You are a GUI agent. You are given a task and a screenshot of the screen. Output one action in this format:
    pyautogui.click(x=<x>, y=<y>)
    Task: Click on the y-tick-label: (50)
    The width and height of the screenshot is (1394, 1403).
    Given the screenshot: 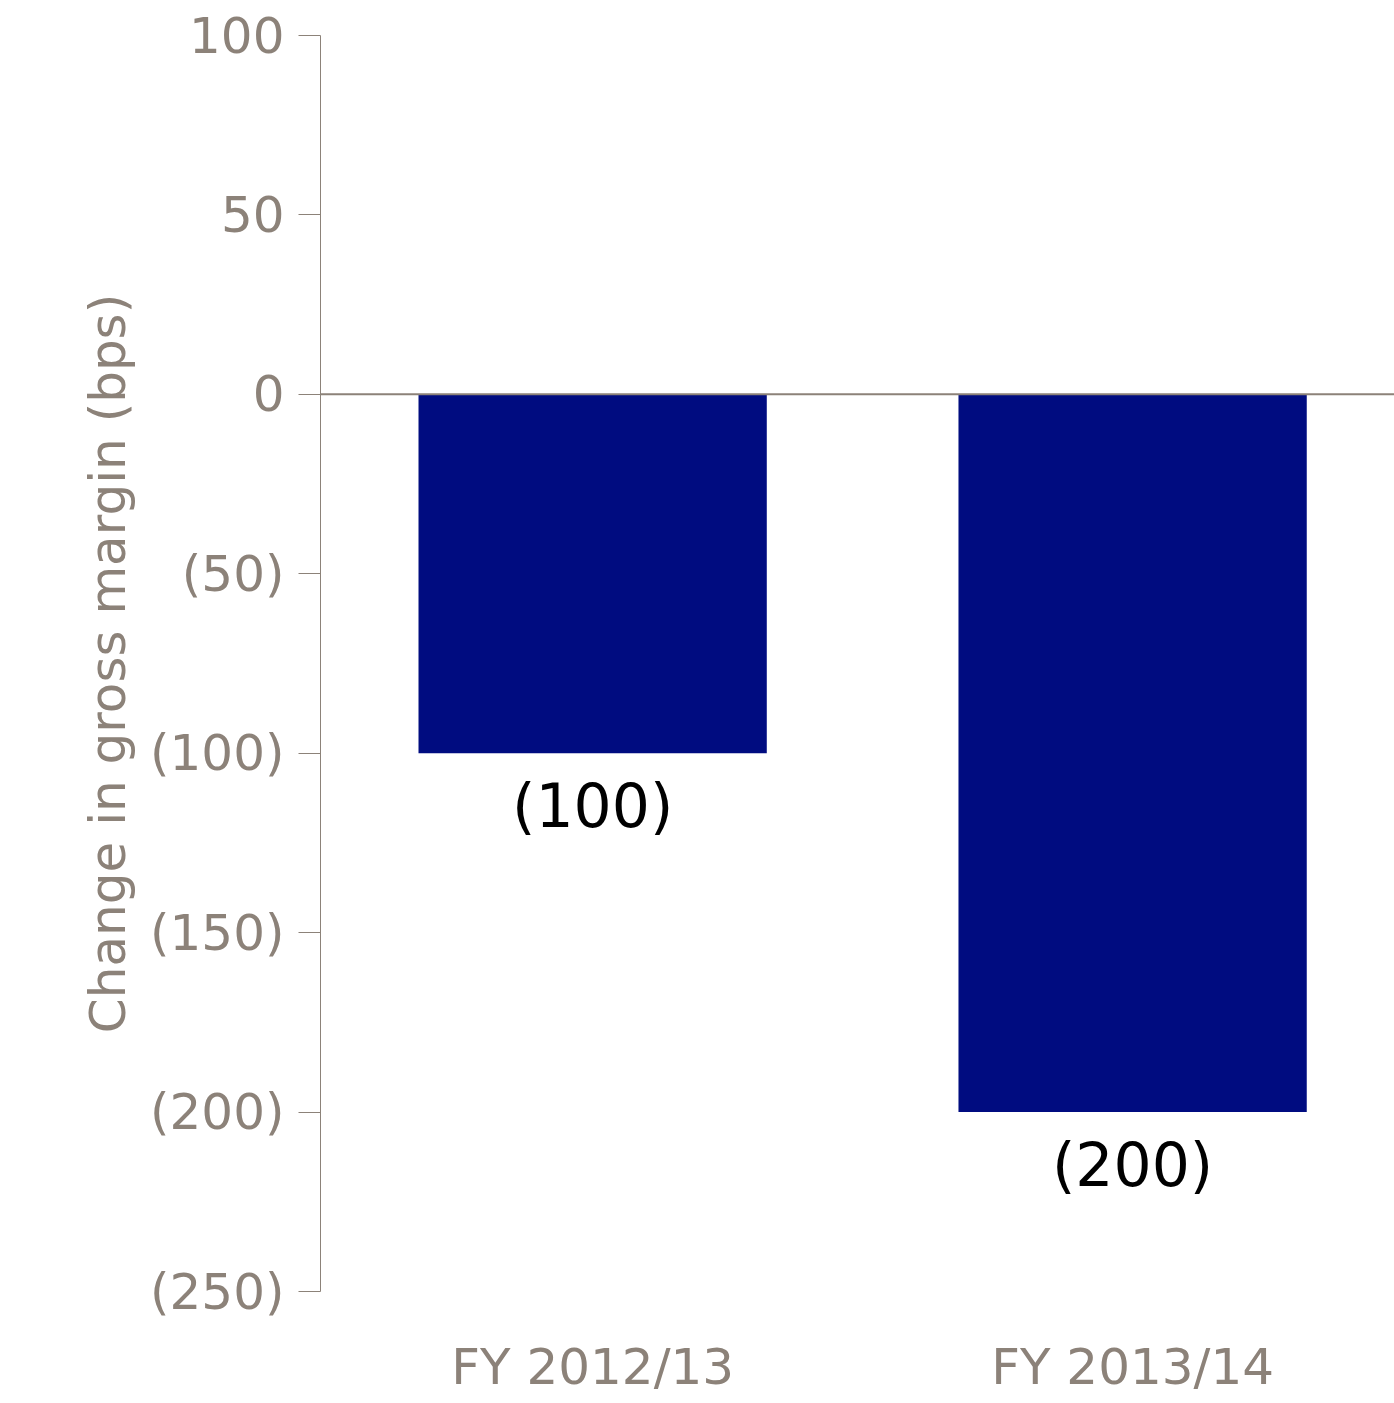 What is the action you would take?
    pyautogui.click(x=233, y=573)
    